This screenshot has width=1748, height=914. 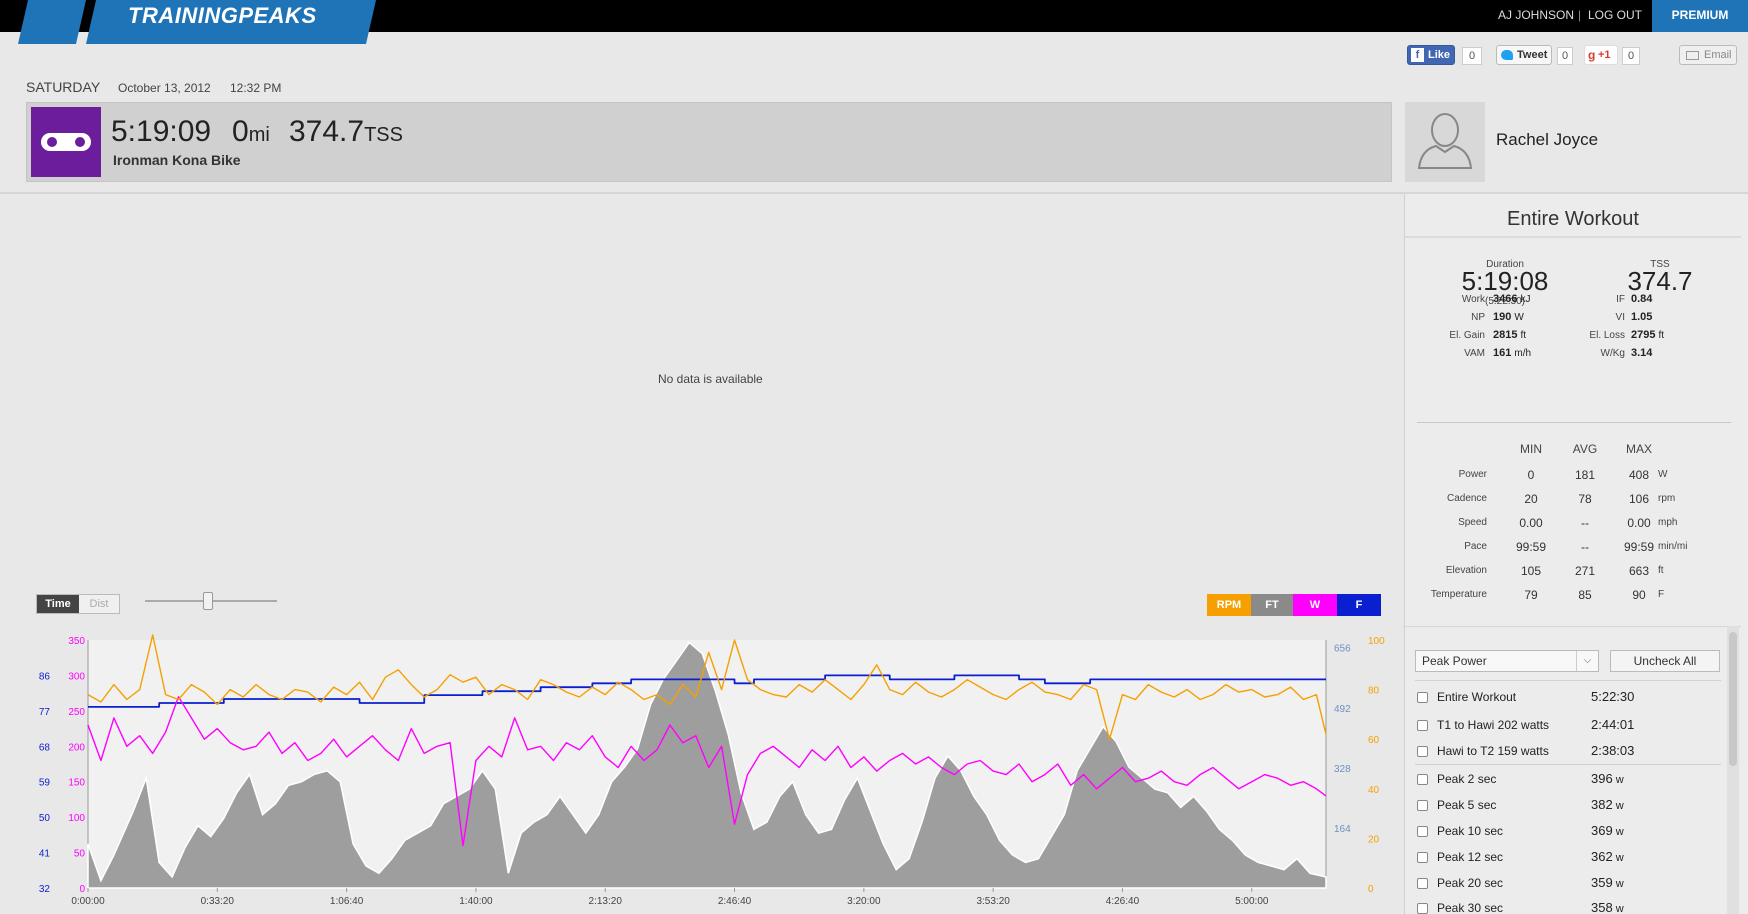 What do you see at coordinates (1615, 15) in the screenshot?
I see `logout-link: LOG OUT` at bounding box center [1615, 15].